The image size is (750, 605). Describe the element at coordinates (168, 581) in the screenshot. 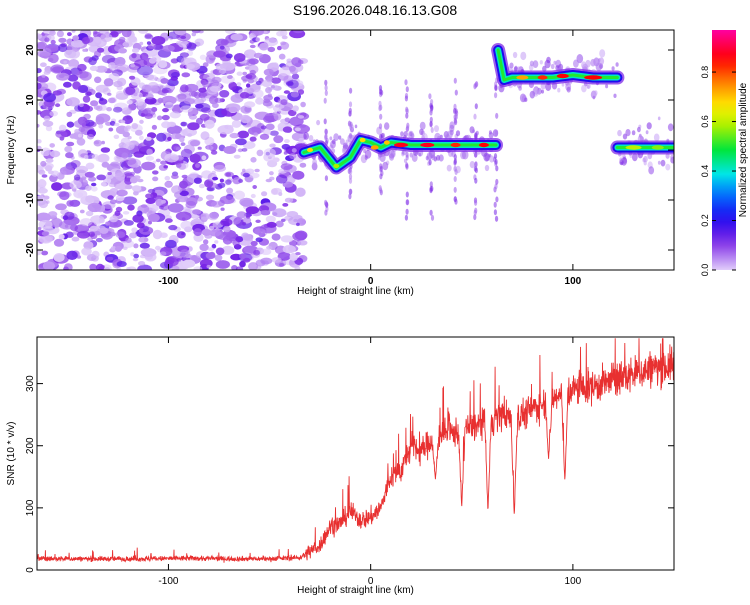

I see `bottom-xtick-label: -100` at that location.